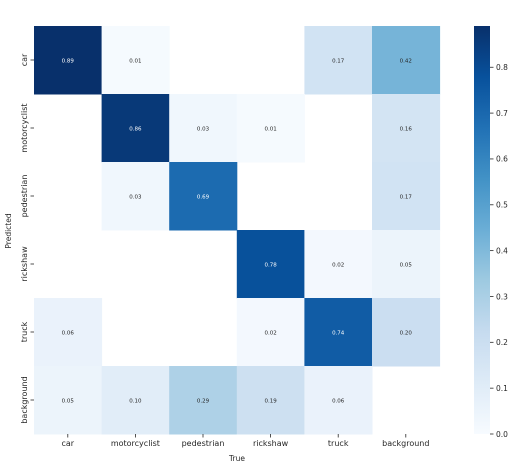  Describe the element at coordinates (502, 67) in the screenshot. I see `colorbar-tick-label: 0.8` at that location.